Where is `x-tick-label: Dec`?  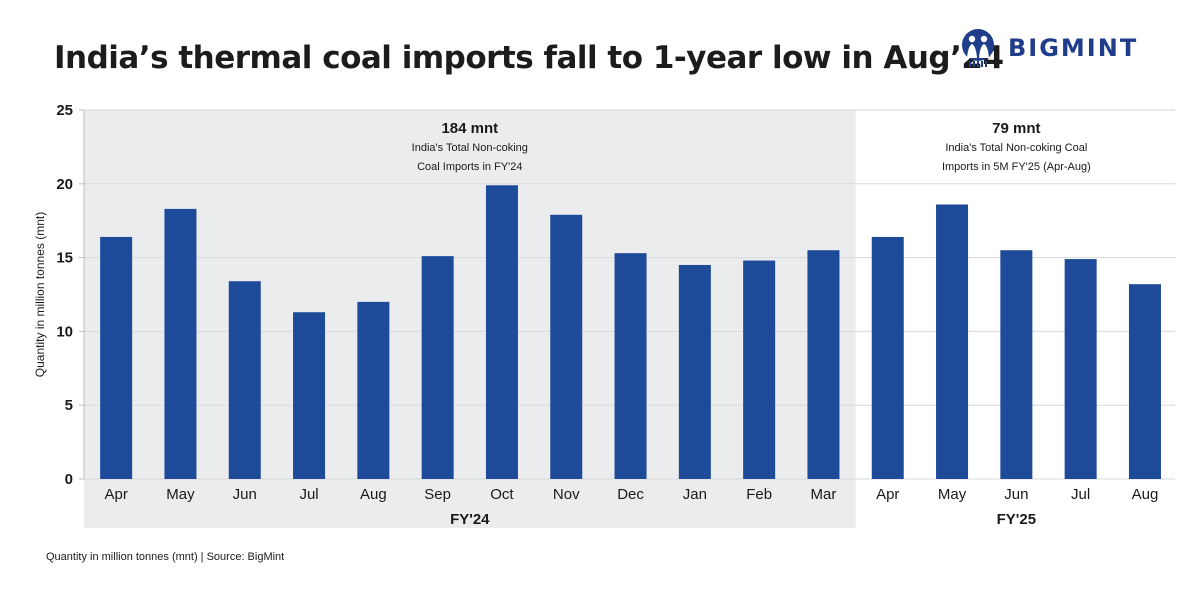 x-tick-label: Dec is located at coordinates (630, 494).